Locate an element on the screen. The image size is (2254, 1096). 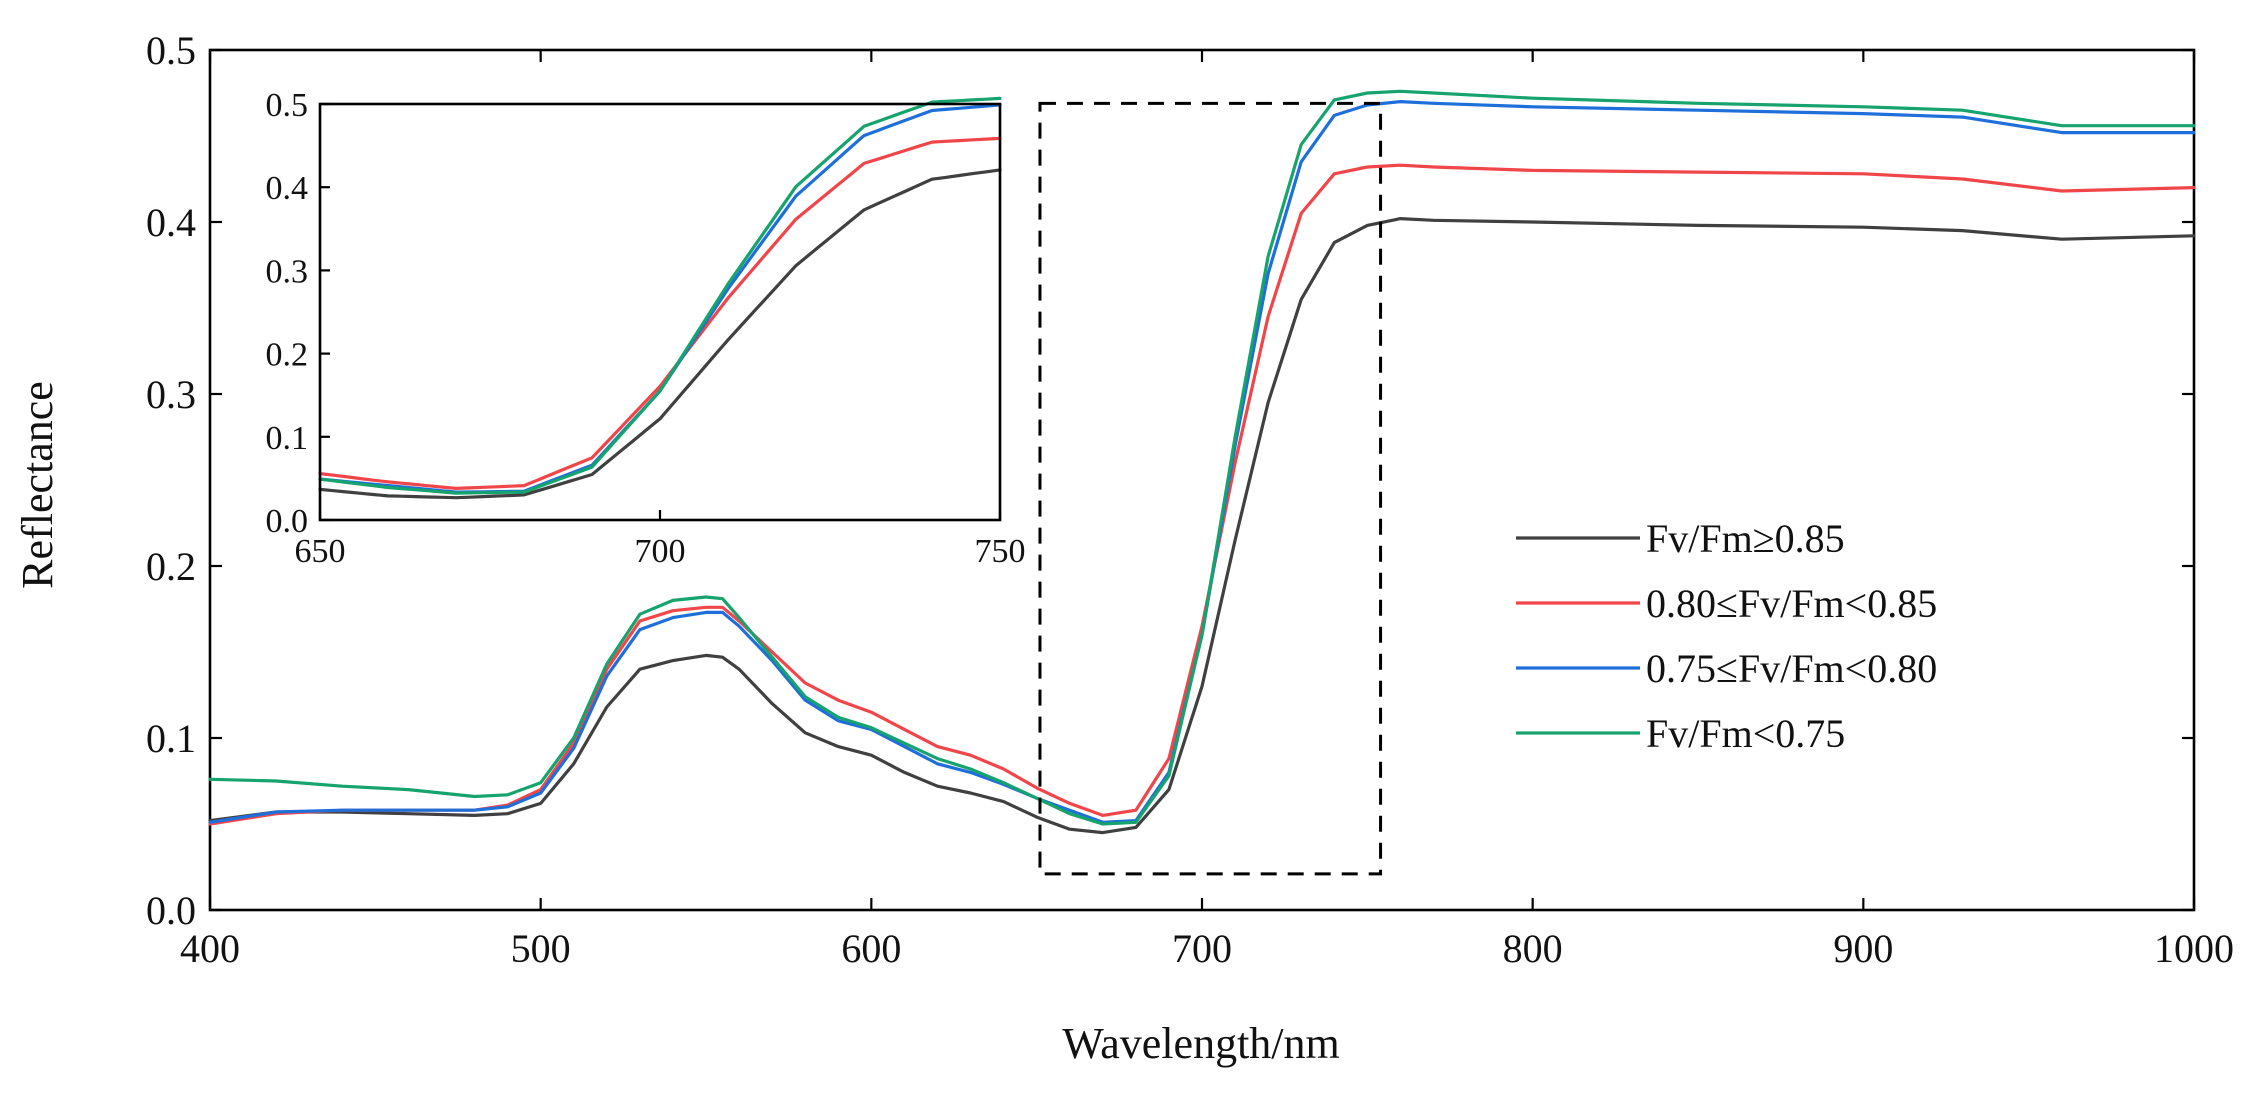
y-axis-title: Reflectance is located at coordinates (37, 485).